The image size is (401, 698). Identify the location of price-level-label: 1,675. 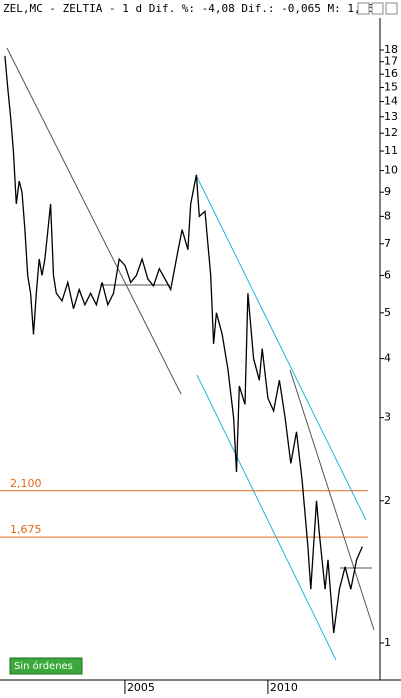
(26, 529).